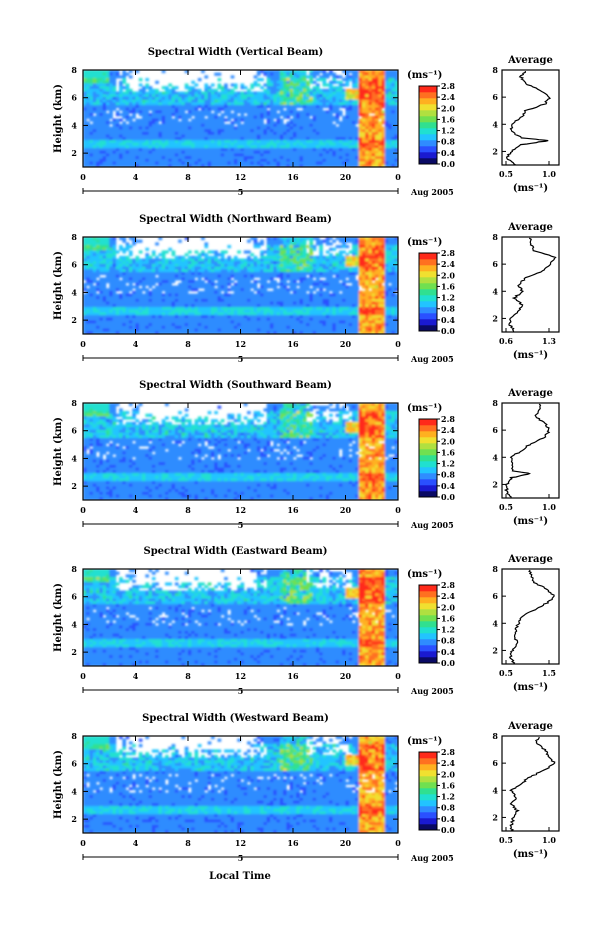 The image size is (616, 929). I want to click on y-tick-label: 6, so click(74, 98).